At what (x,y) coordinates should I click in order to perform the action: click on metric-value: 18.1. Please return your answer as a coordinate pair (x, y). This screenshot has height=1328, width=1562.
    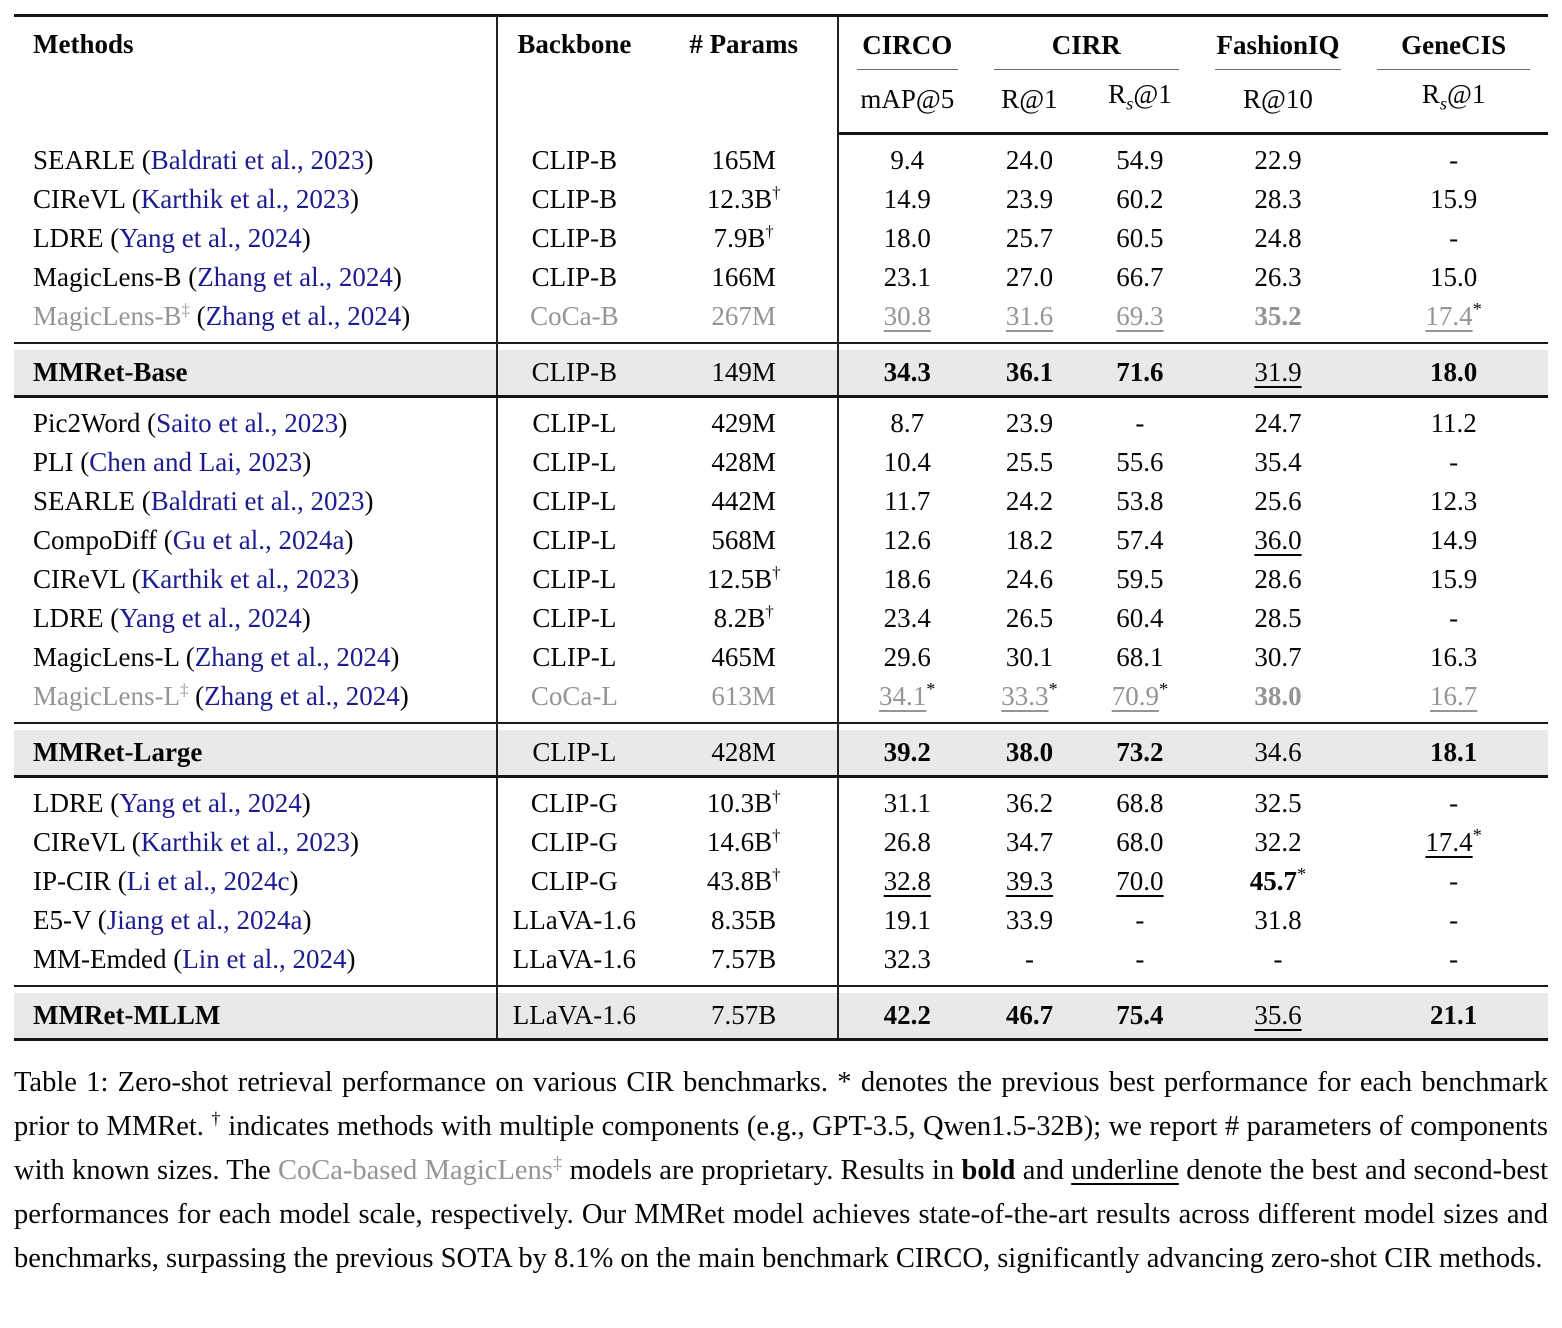
    Looking at the image, I should click on (1454, 752).